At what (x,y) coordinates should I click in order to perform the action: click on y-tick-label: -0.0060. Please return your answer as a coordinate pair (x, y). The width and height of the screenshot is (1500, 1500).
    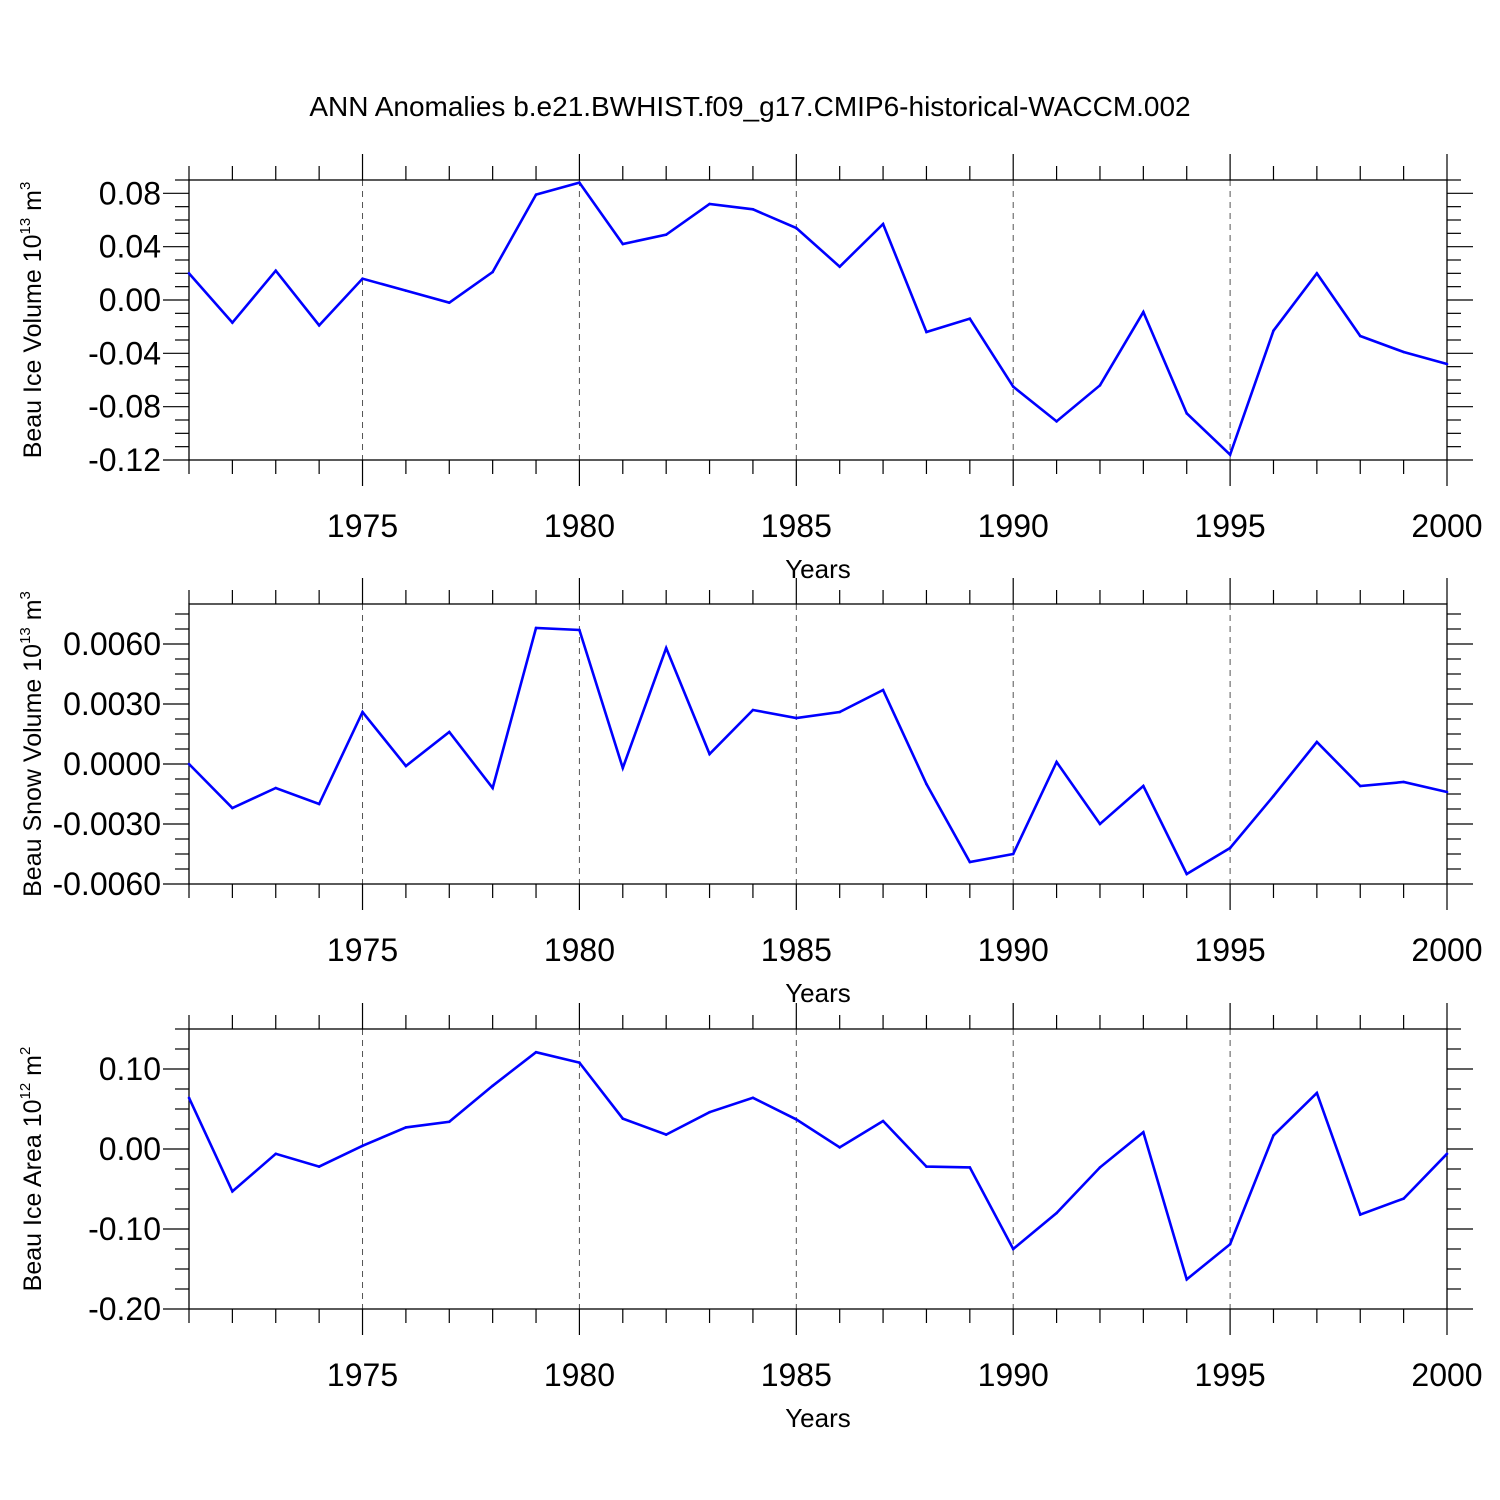
    Looking at the image, I should click on (106, 884).